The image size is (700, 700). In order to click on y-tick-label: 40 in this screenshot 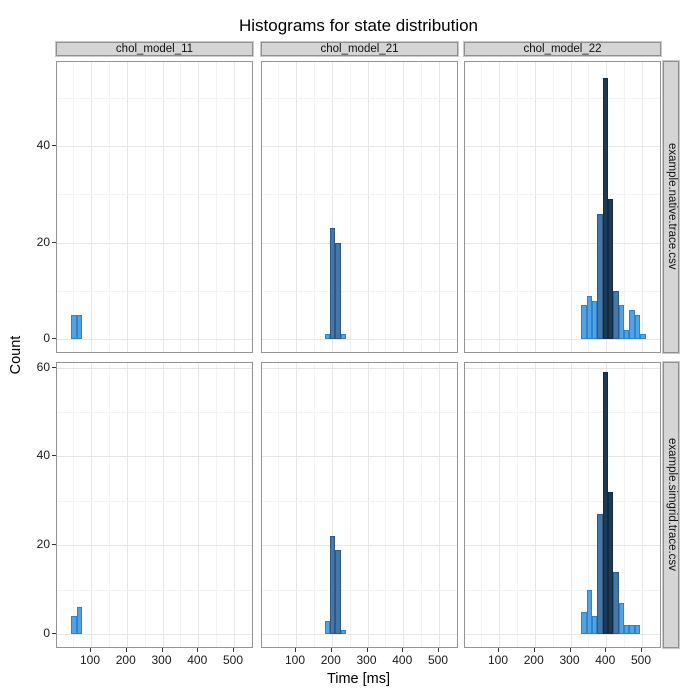, I will do `click(43, 455)`.